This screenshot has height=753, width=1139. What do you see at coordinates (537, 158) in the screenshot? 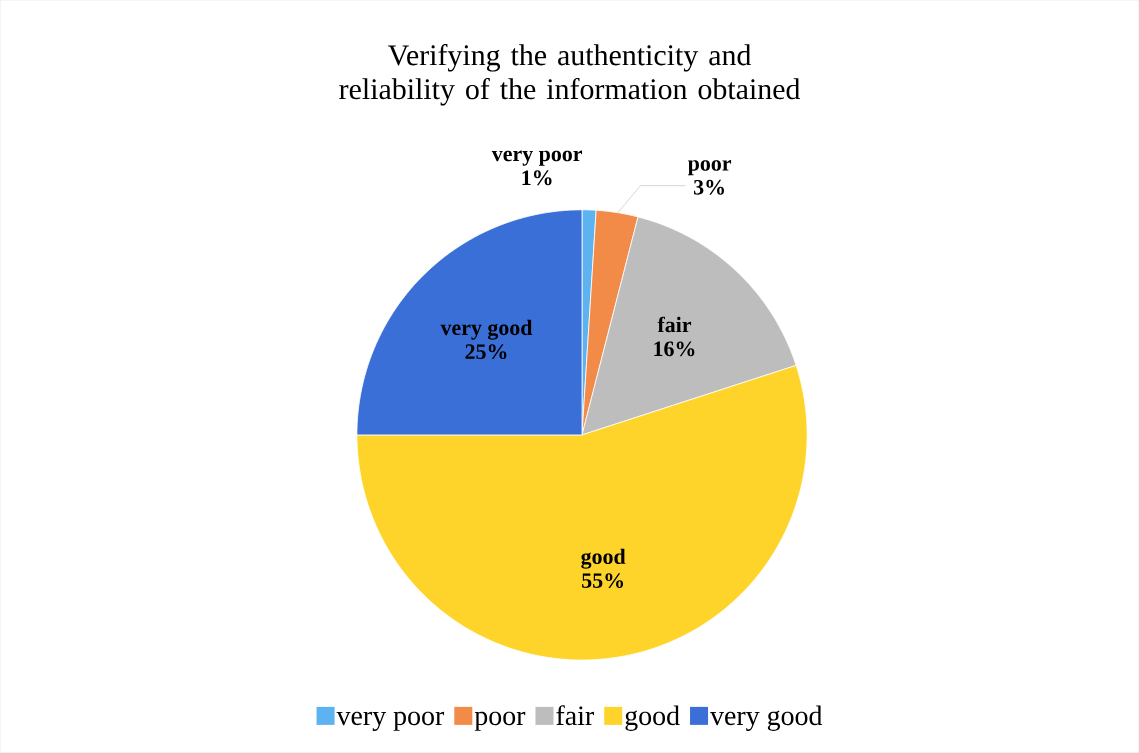
I see `slice-label: very poor` at bounding box center [537, 158].